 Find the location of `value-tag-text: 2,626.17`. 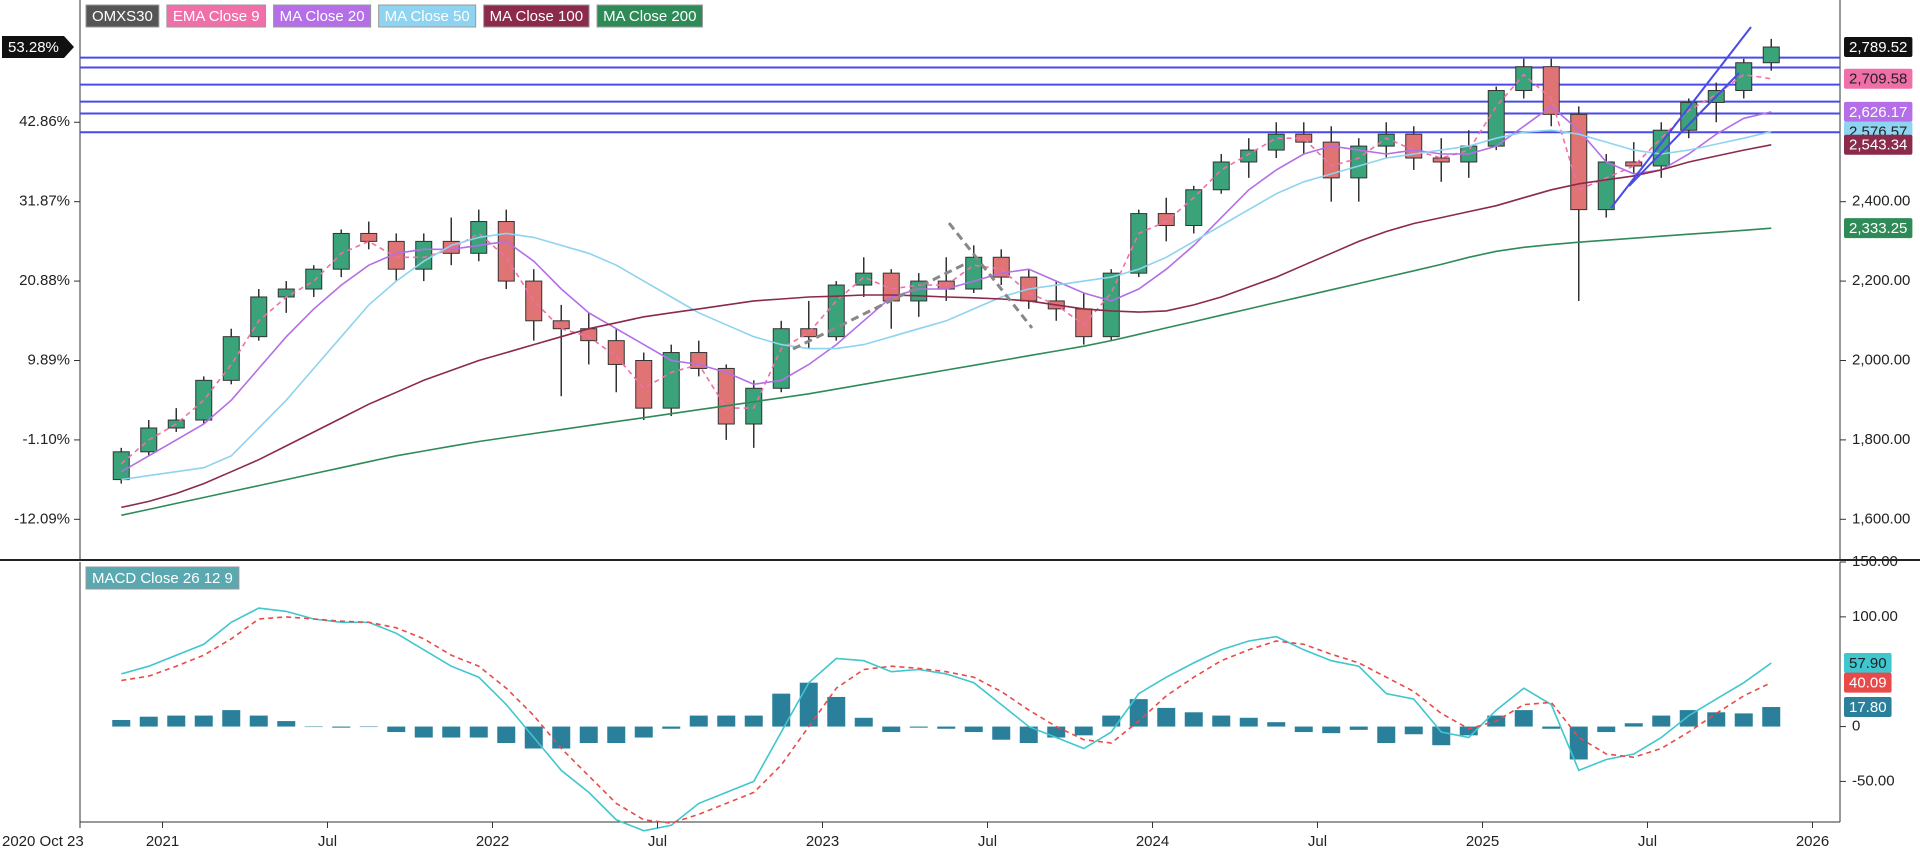

value-tag-text: 2,626.17 is located at coordinates (1878, 112).